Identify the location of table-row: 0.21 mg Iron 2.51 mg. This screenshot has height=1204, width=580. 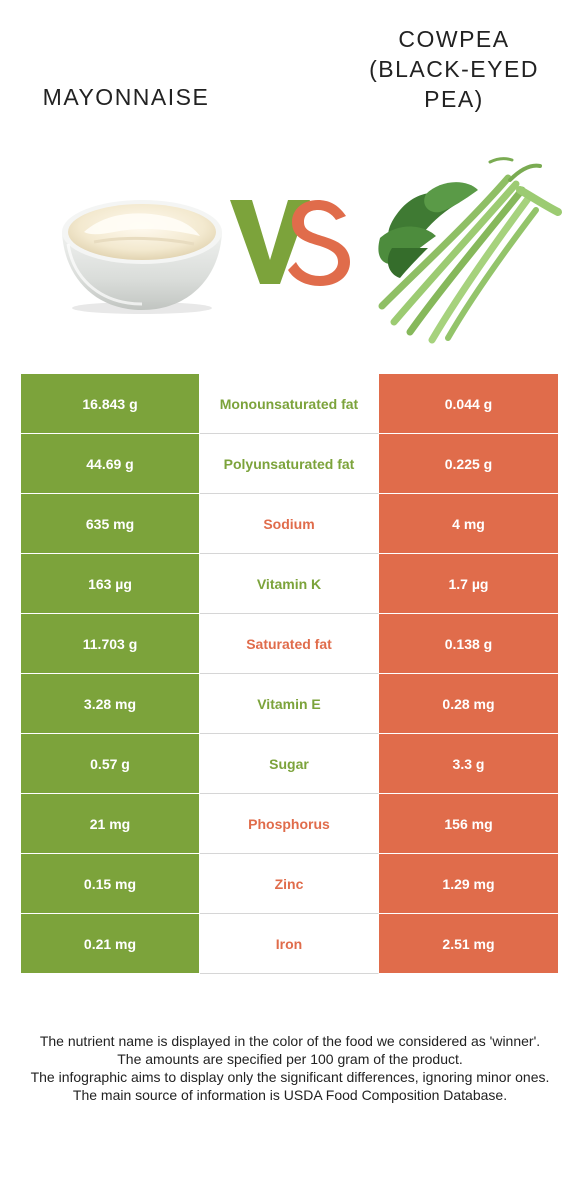
(289, 944).